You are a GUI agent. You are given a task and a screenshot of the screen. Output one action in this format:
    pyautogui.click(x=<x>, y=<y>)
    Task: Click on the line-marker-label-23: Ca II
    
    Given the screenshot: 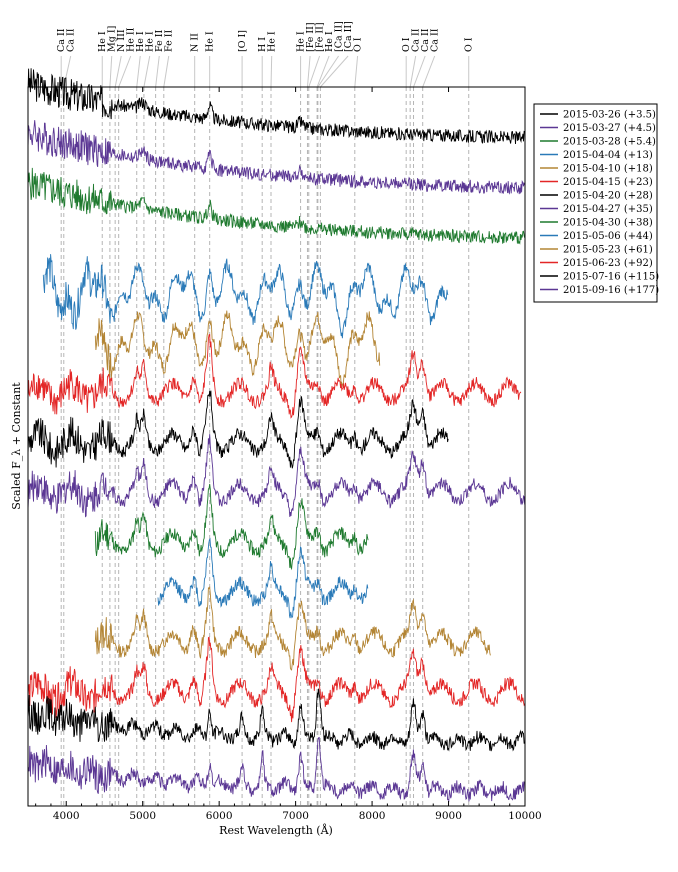 What is the action you would take?
    pyautogui.click(x=416, y=40)
    